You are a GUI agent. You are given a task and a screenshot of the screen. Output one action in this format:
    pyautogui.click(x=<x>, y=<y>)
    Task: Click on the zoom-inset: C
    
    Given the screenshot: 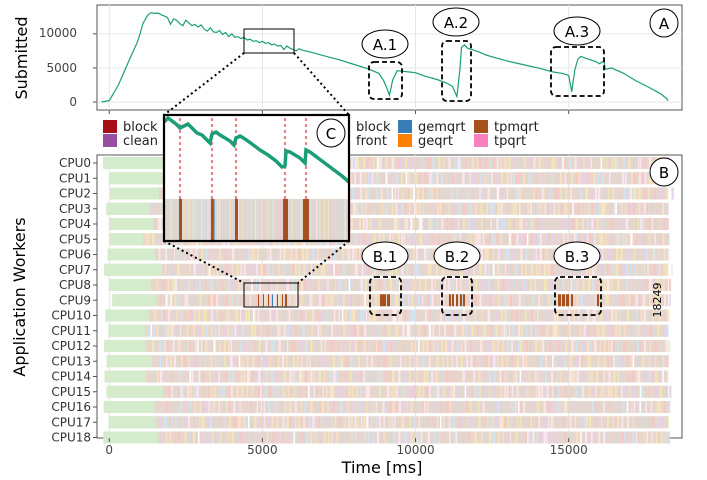 What is the action you would take?
    pyautogui.click(x=256, y=168)
    